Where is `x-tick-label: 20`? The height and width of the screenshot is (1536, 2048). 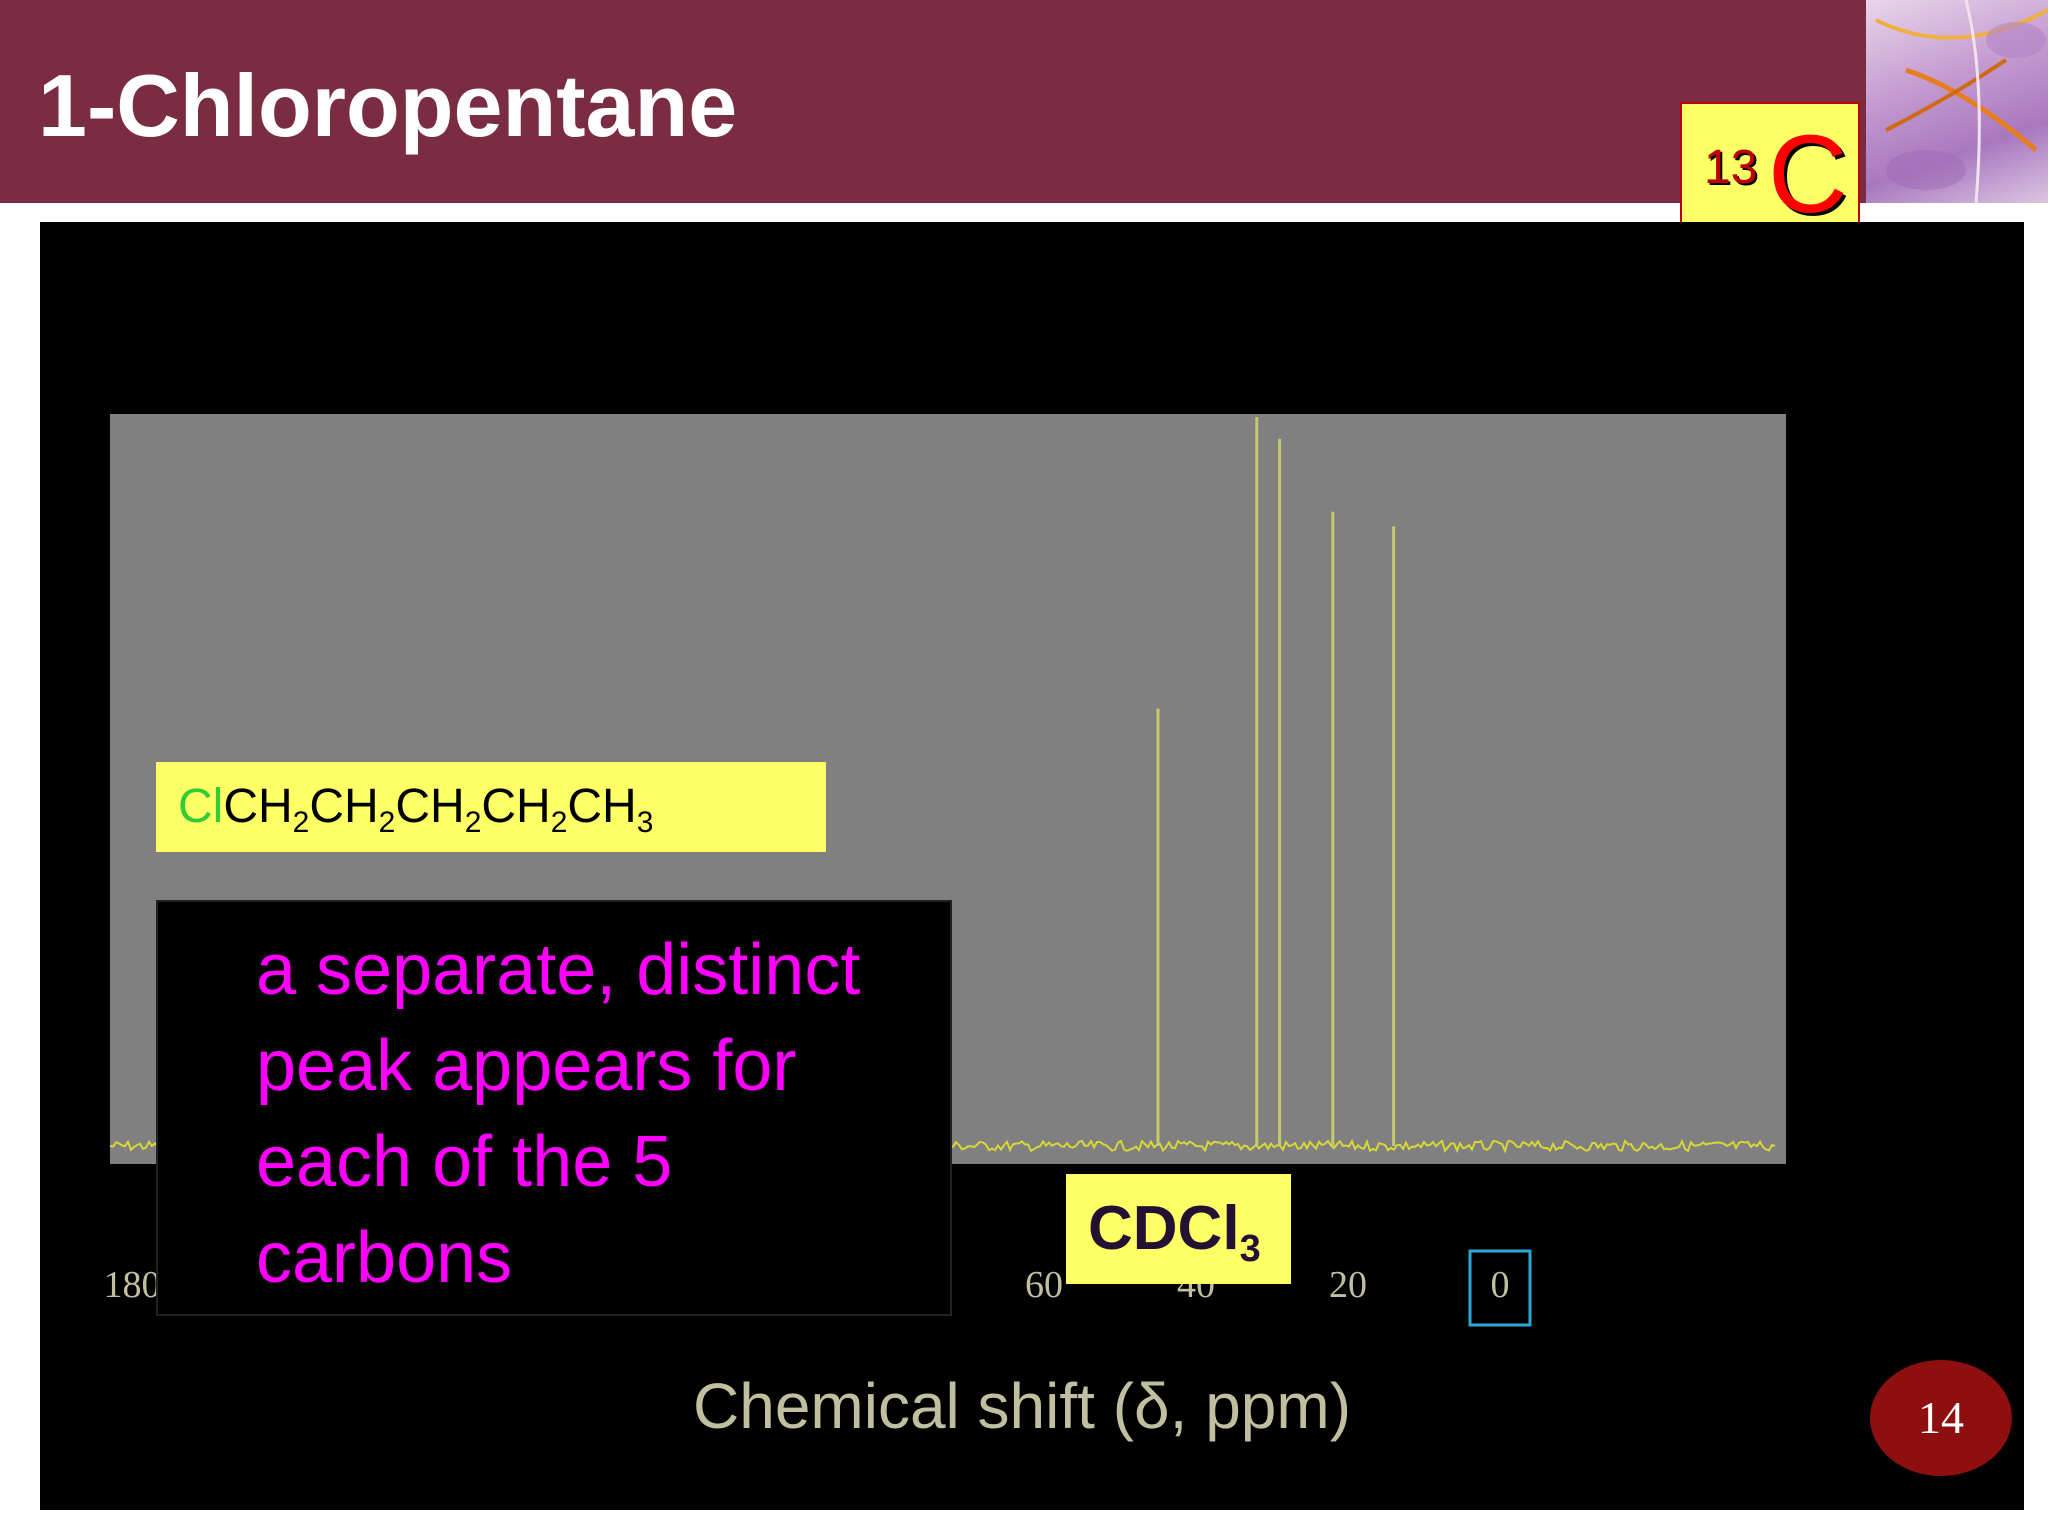 x-tick-label: 20 is located at coordinates (1348, 1285).